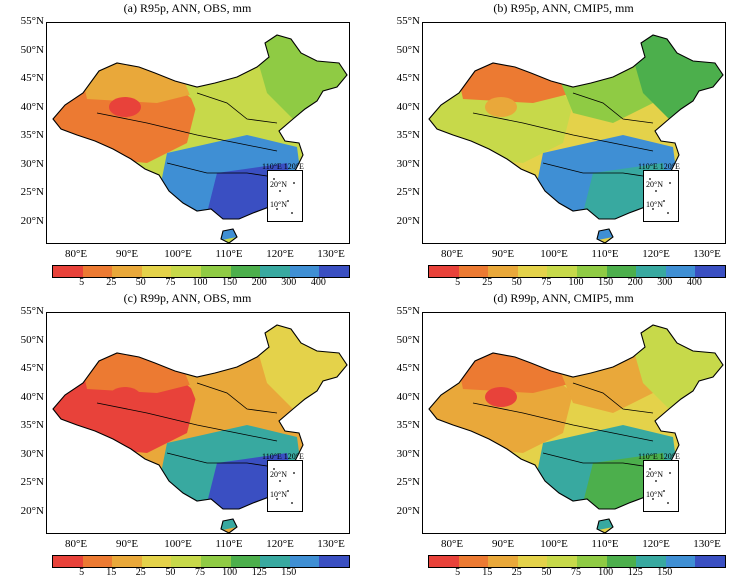 The width and height of the screenshot is (751, 579). What do you see at coordinates (635, 282) in the screenshot?
I see `colorbar-label: 200` at bounding box center [635, 282].